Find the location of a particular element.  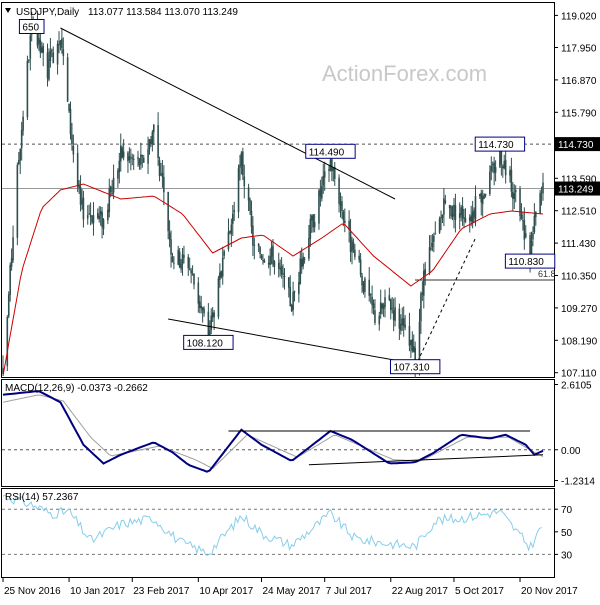

resistance-price-box is located at coordinates (577, 144).